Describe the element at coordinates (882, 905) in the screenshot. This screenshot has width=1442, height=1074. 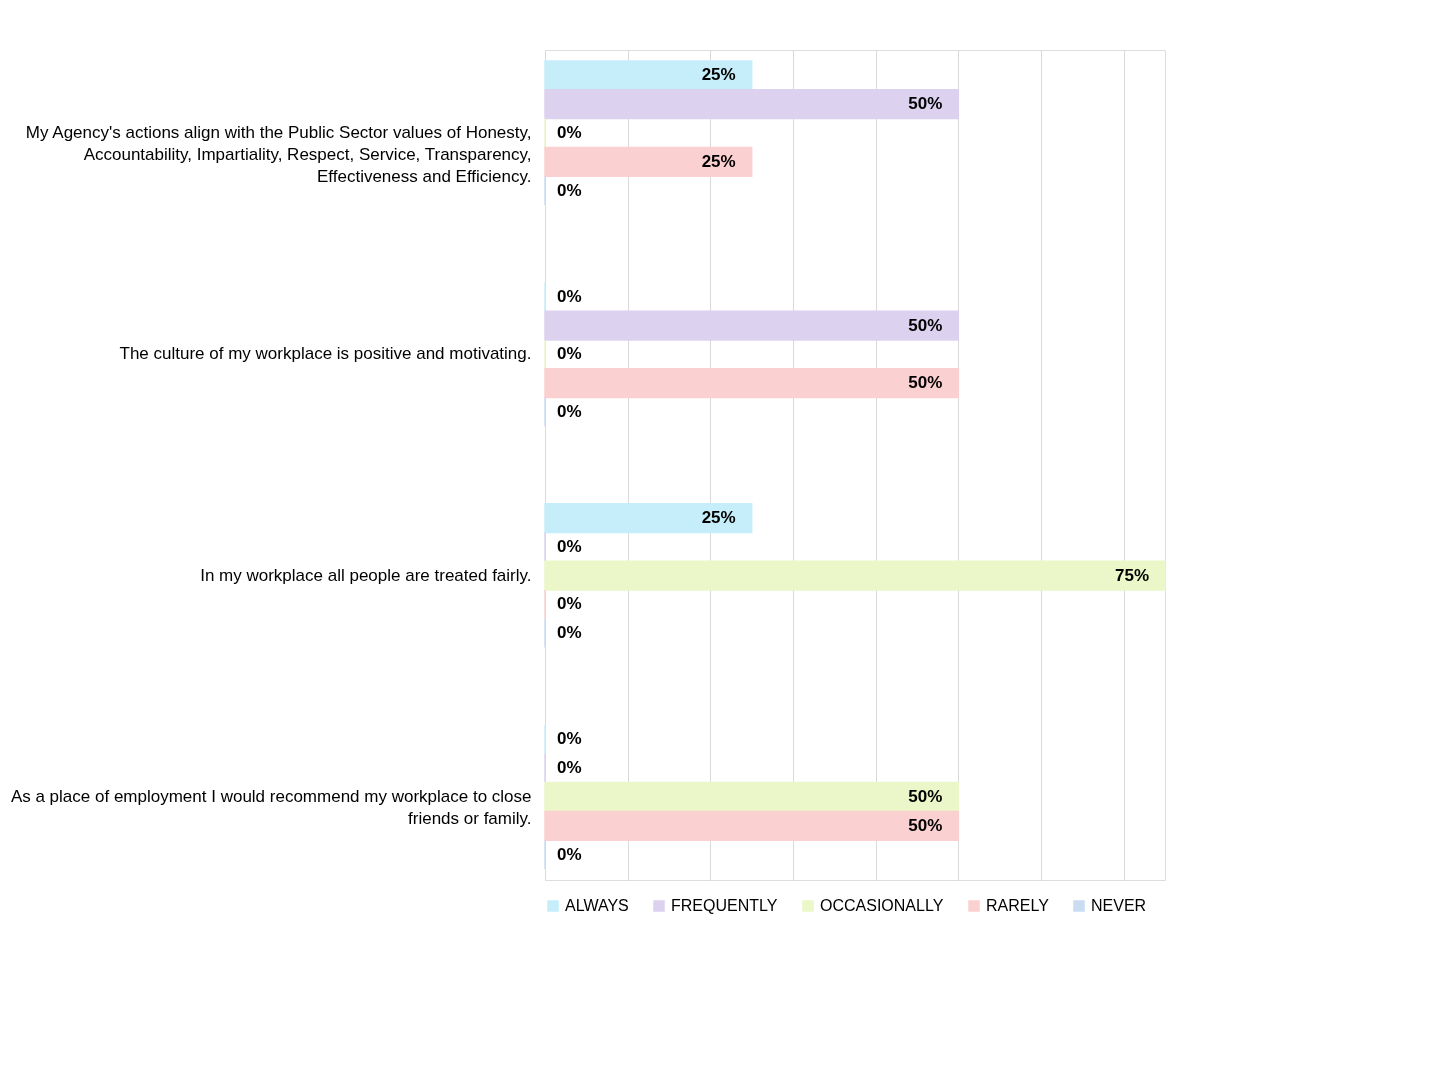
I see `legend-label: OCCASIONALLY` at that location.